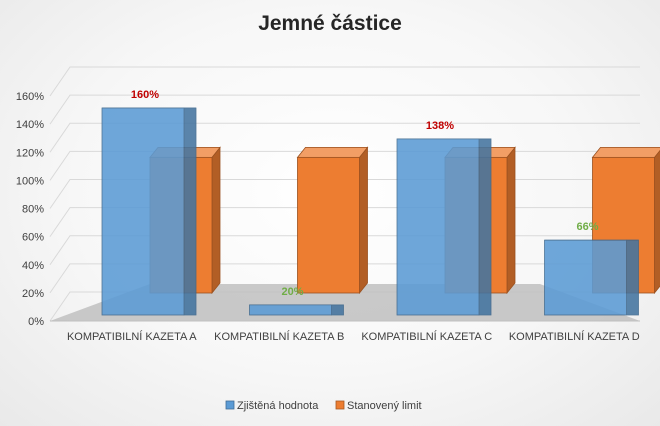 The height and width of the screenshot is (426, 660). I want to click on data-label: 66%, so click(587, 227).